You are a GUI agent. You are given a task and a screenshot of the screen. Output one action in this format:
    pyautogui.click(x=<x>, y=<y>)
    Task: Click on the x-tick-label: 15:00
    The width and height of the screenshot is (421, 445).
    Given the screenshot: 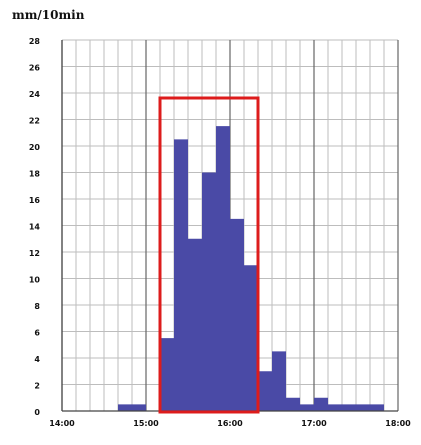 What is the action you would take?
    pyautogui.click(x=146, y=423)
    